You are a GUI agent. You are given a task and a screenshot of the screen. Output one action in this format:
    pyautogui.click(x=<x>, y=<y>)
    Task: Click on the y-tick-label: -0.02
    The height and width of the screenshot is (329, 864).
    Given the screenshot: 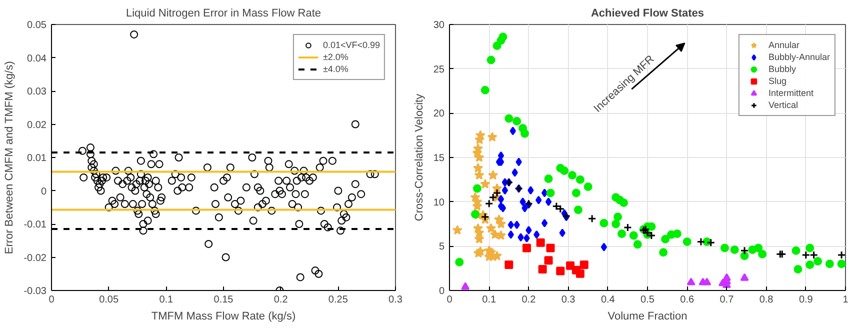 What is the action you would take?
    pyautogui.click(x=35, y=258)
    